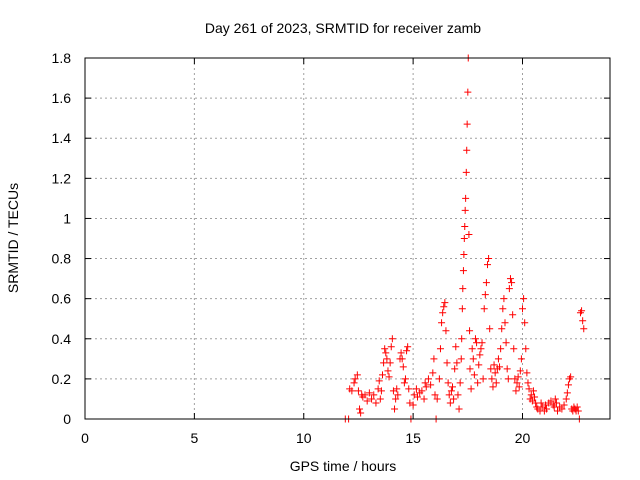  Describe the element at coordinates (62, 58) in the screenshot. I see `y-tick-label: 1.8` at that location.